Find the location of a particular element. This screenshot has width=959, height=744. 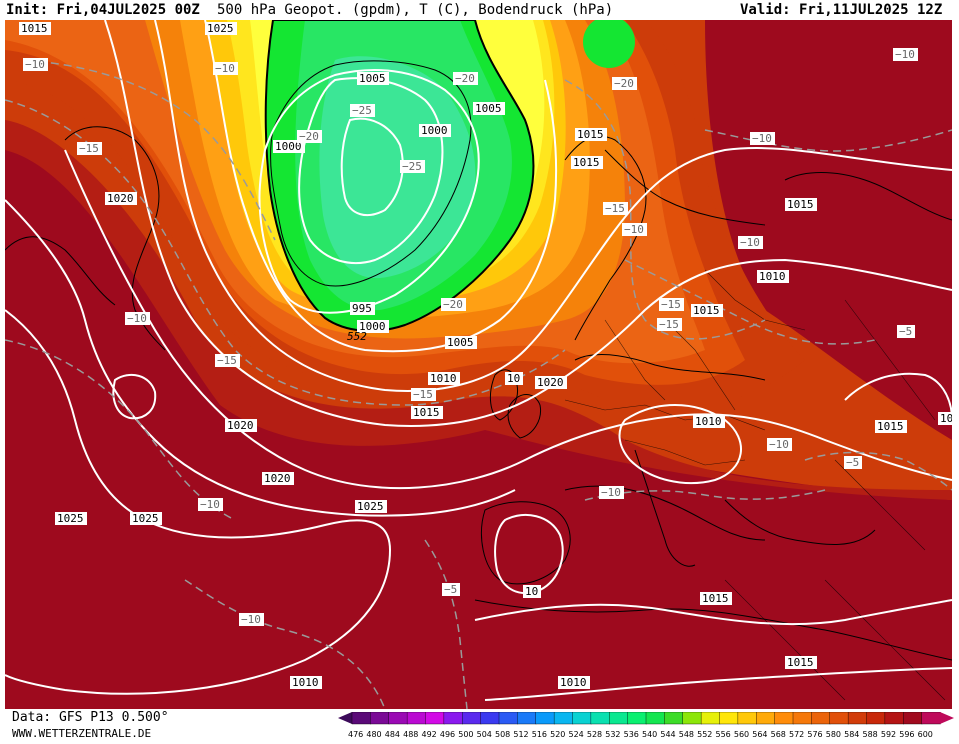

colorbar-left-arrow is located at coordinates (345, 718).